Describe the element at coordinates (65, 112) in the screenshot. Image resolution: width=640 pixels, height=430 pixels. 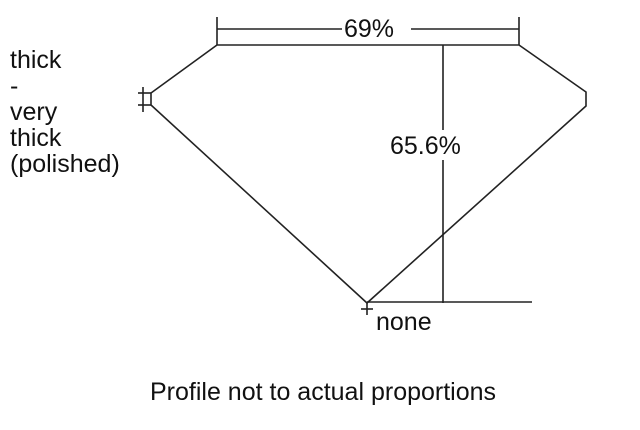
I see `girdle-label: thick - very thick (polished)` at that location.